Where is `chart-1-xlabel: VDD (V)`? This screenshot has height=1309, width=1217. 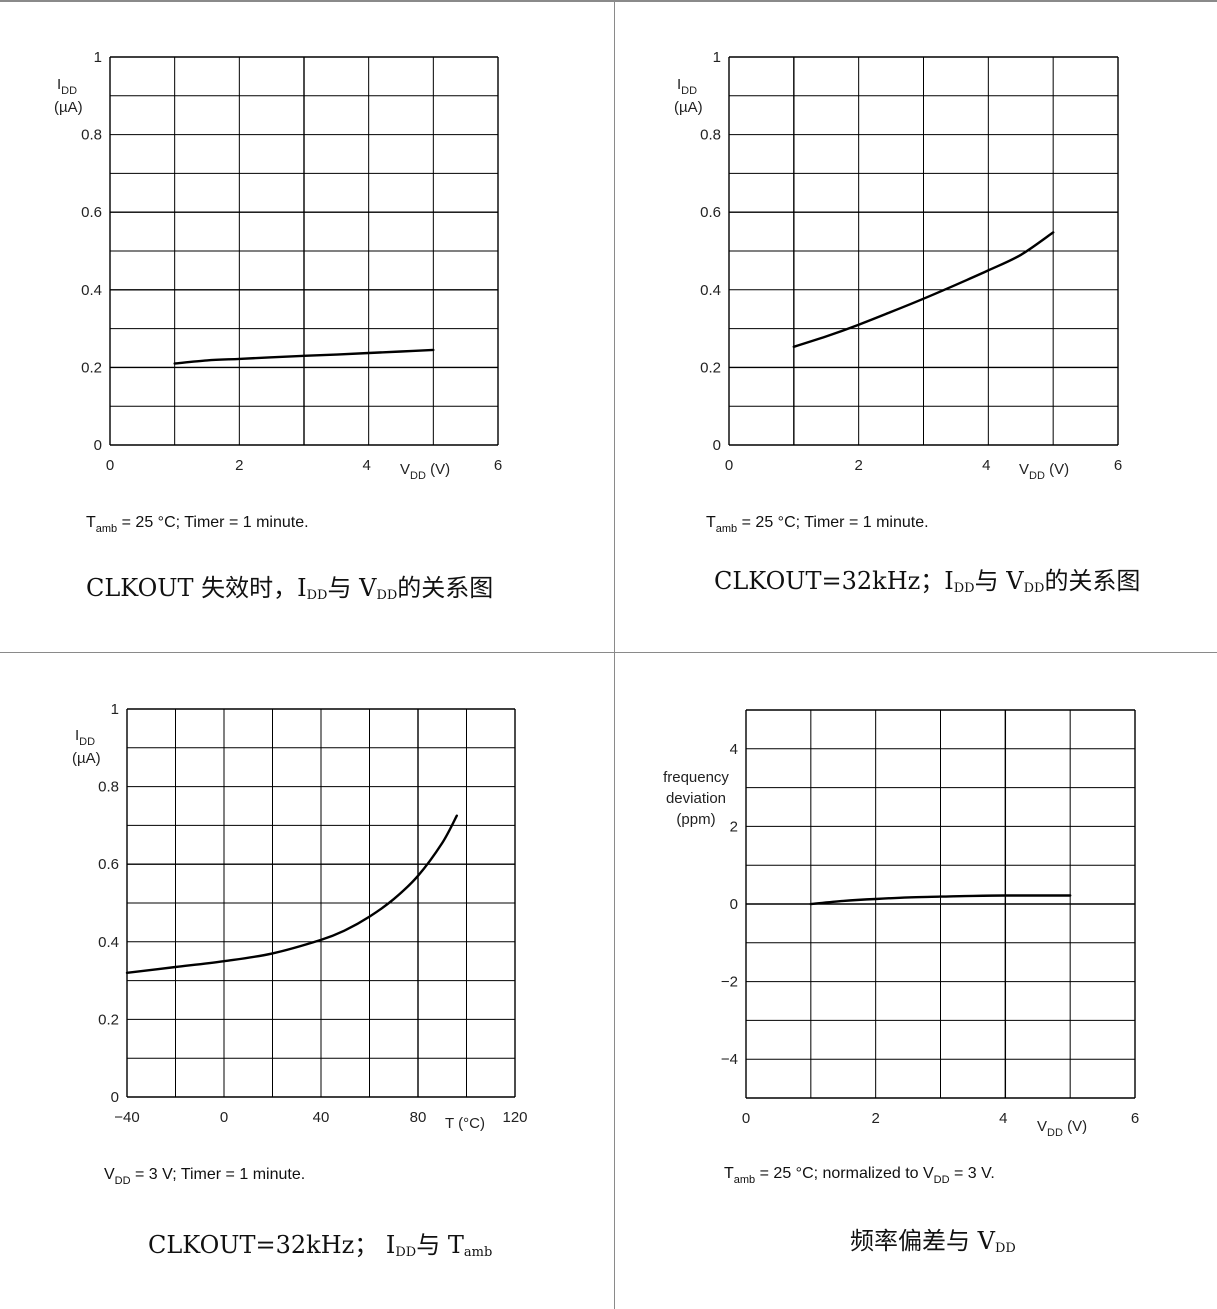
chart-1-xlabel: VDD (V) is located at coordinates (425, 471).